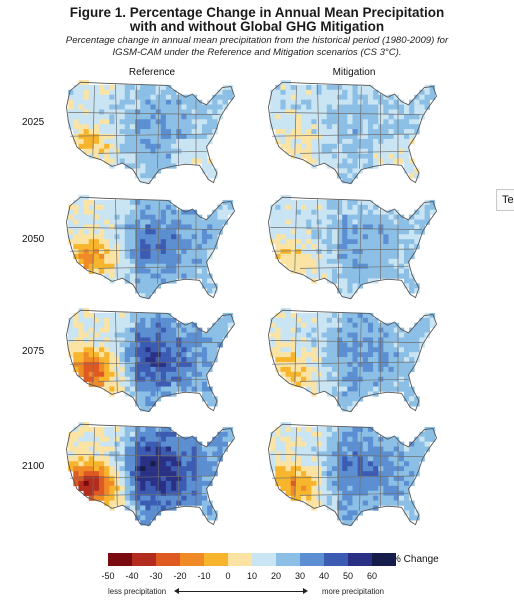  I want to click on arrow-line, so click(241, 591).